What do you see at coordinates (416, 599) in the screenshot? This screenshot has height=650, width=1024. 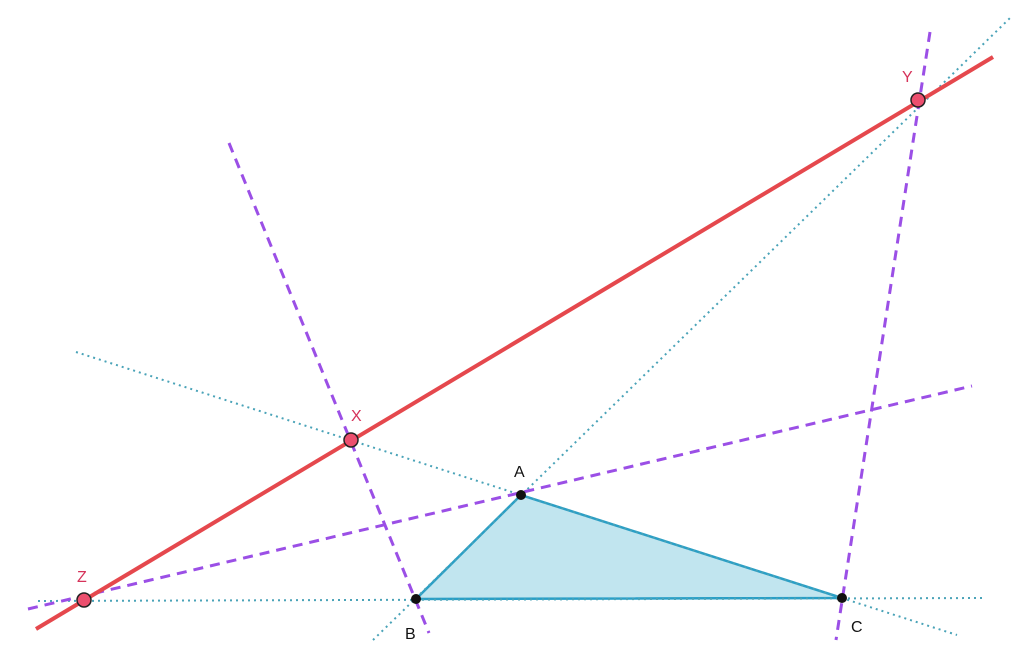 I see `point-b` at bounding box center [416, 599].